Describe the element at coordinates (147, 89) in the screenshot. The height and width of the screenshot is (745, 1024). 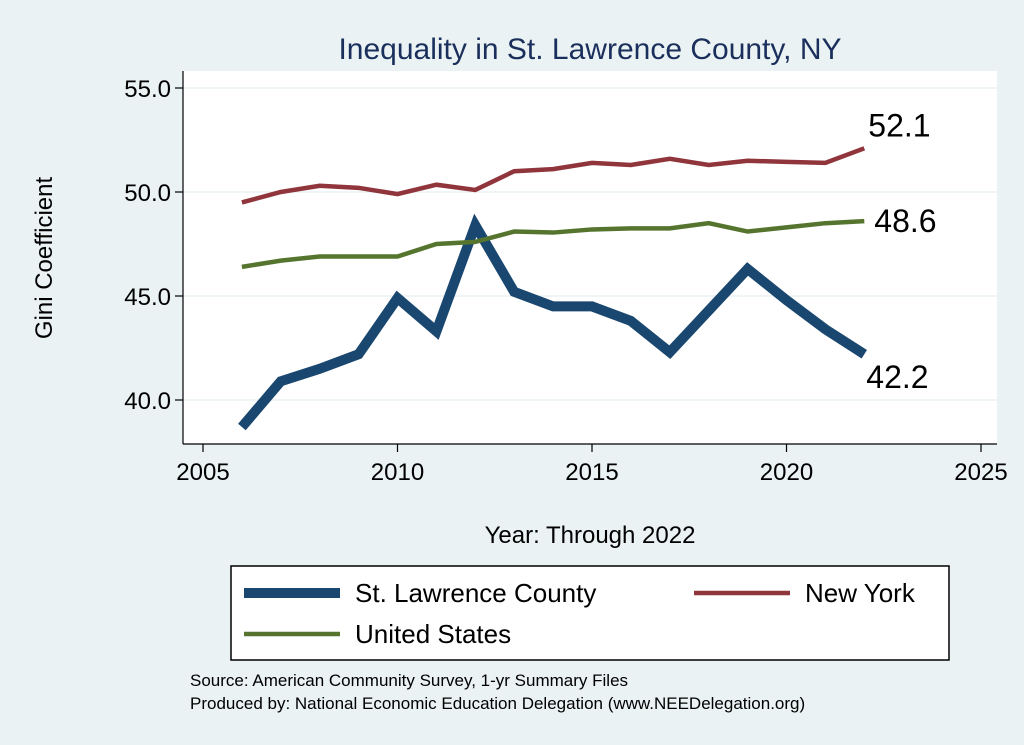
I see `y-tick-label: 55.0` at that location.